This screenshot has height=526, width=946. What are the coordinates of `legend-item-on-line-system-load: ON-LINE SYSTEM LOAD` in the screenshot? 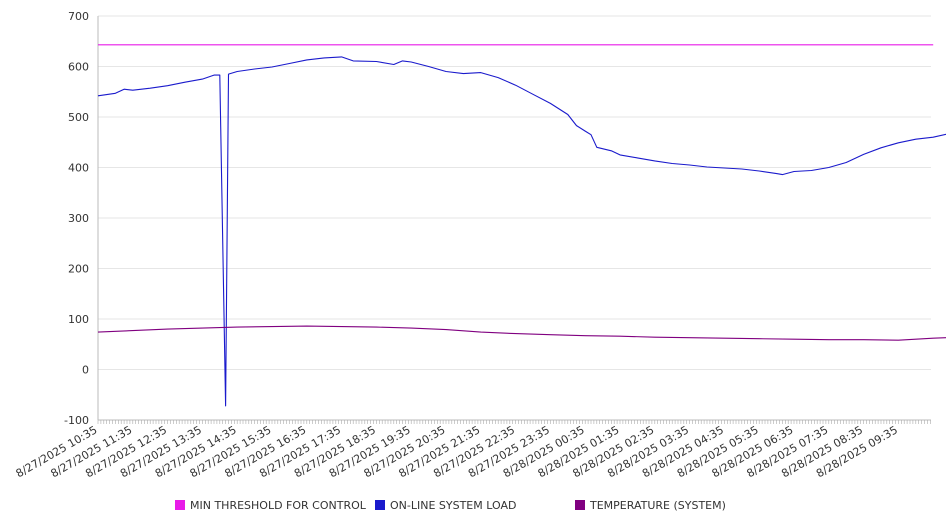 It's located at (445, 505).